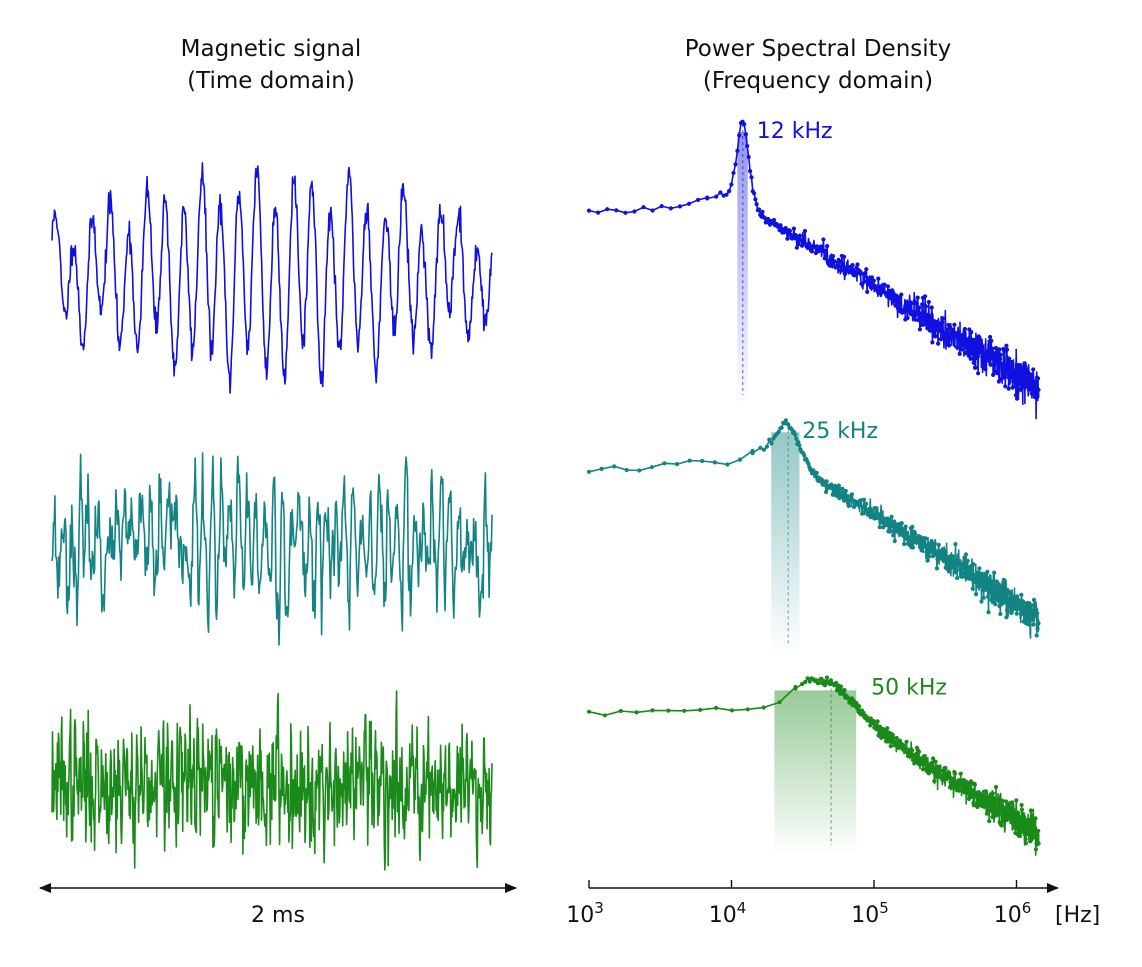 The image size is (1142, 967). What do you see at coordinates (795, 131) in the screenshot?
I see `psd-peak-label-1: 12 kHz` at bounding box center [795, 131].